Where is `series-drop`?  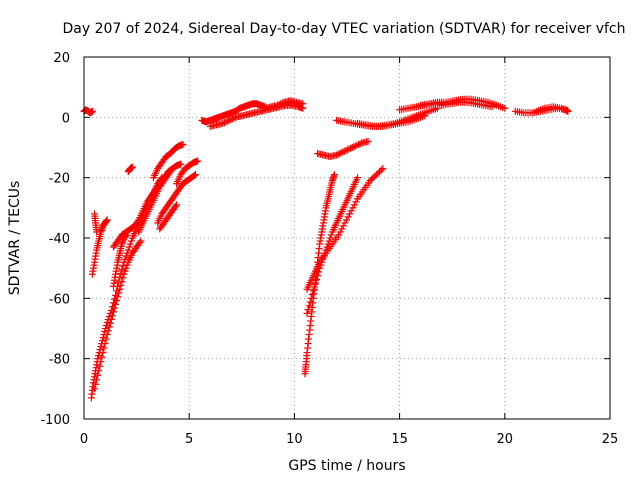
series-drop is located at coordinates (319, 274).